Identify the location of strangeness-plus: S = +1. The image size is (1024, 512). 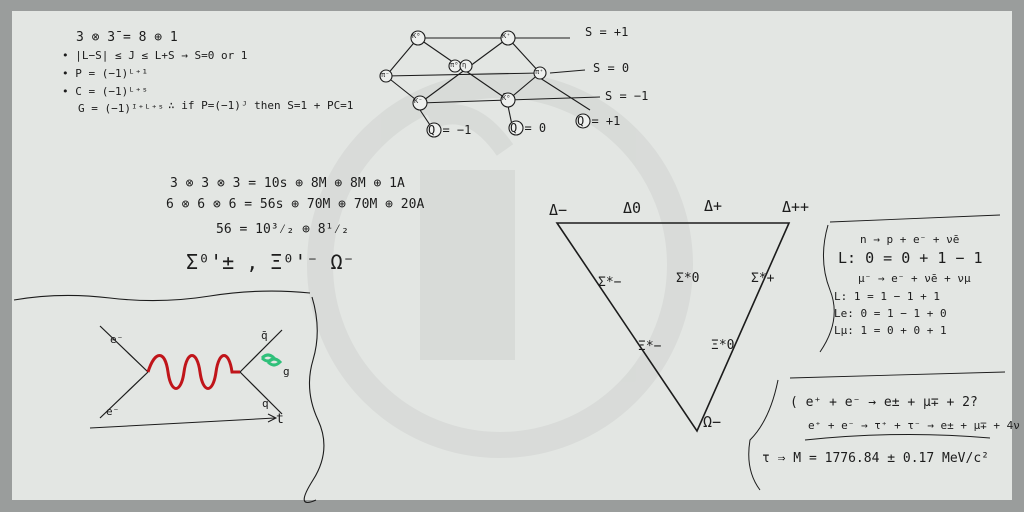
(607, 32).